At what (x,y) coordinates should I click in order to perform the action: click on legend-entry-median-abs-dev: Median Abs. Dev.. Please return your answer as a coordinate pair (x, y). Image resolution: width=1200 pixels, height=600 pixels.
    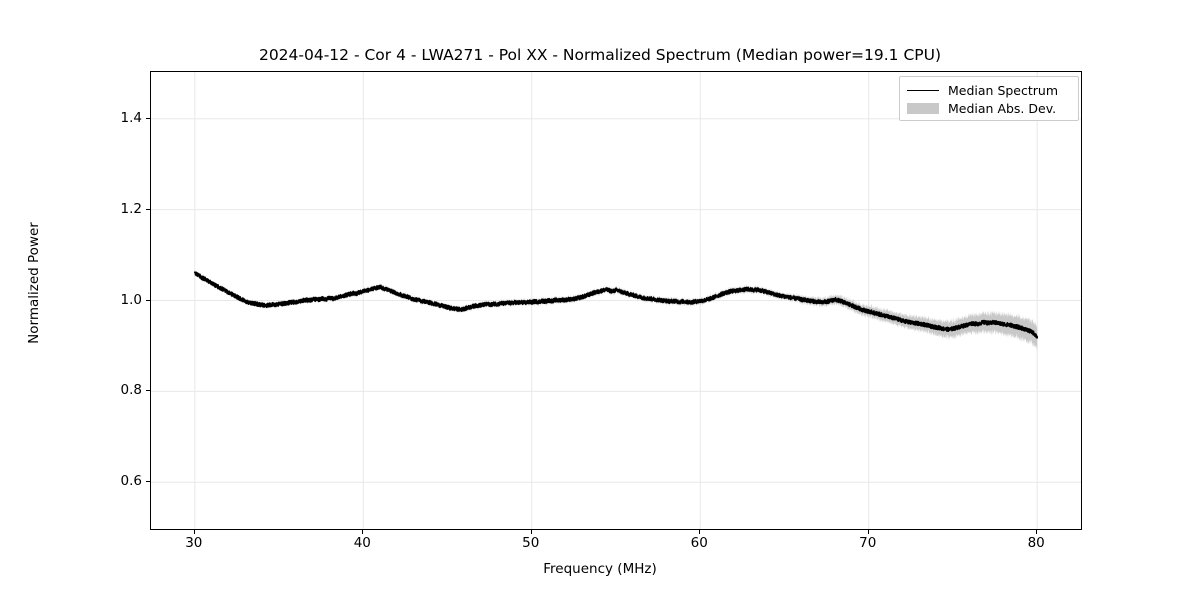
    Looking at the image, I should click on (989, 108).